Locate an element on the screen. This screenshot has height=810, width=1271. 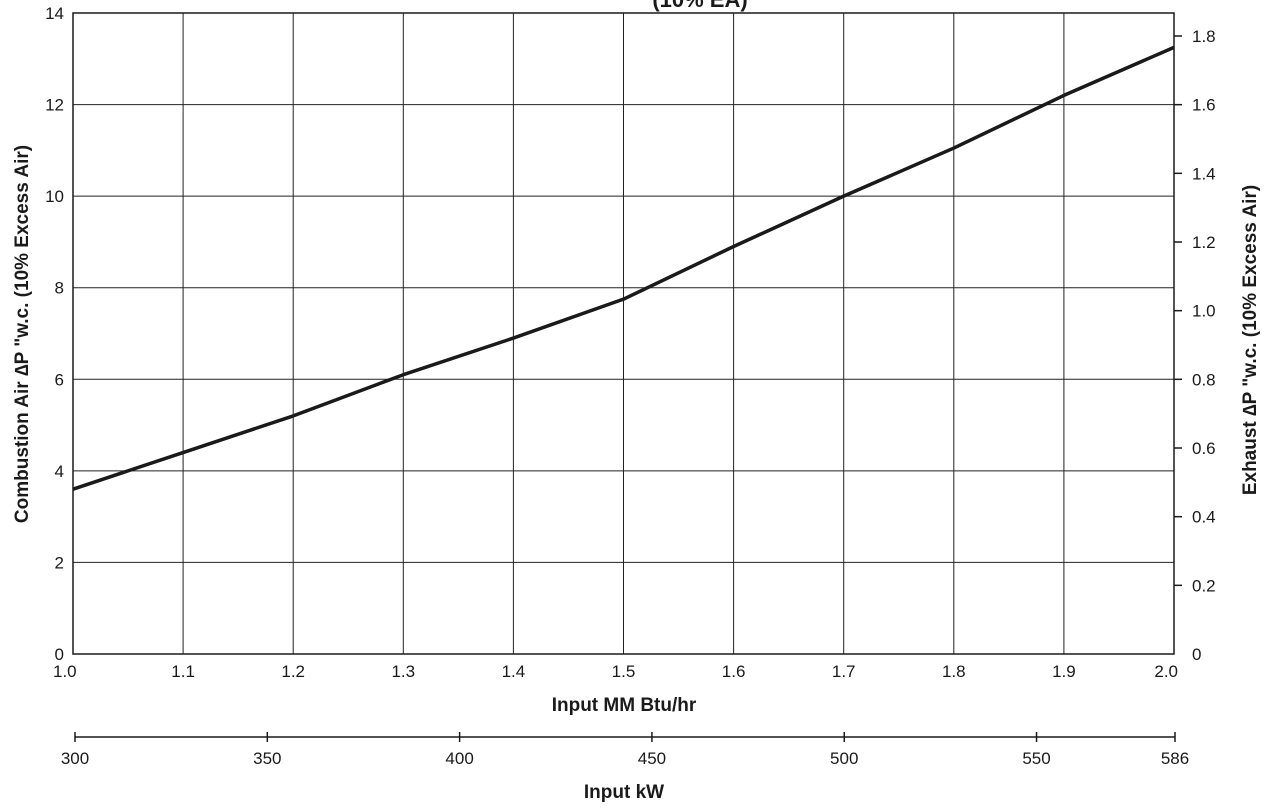
x2-tick-label: 400 is located at coordinates (459, 758).